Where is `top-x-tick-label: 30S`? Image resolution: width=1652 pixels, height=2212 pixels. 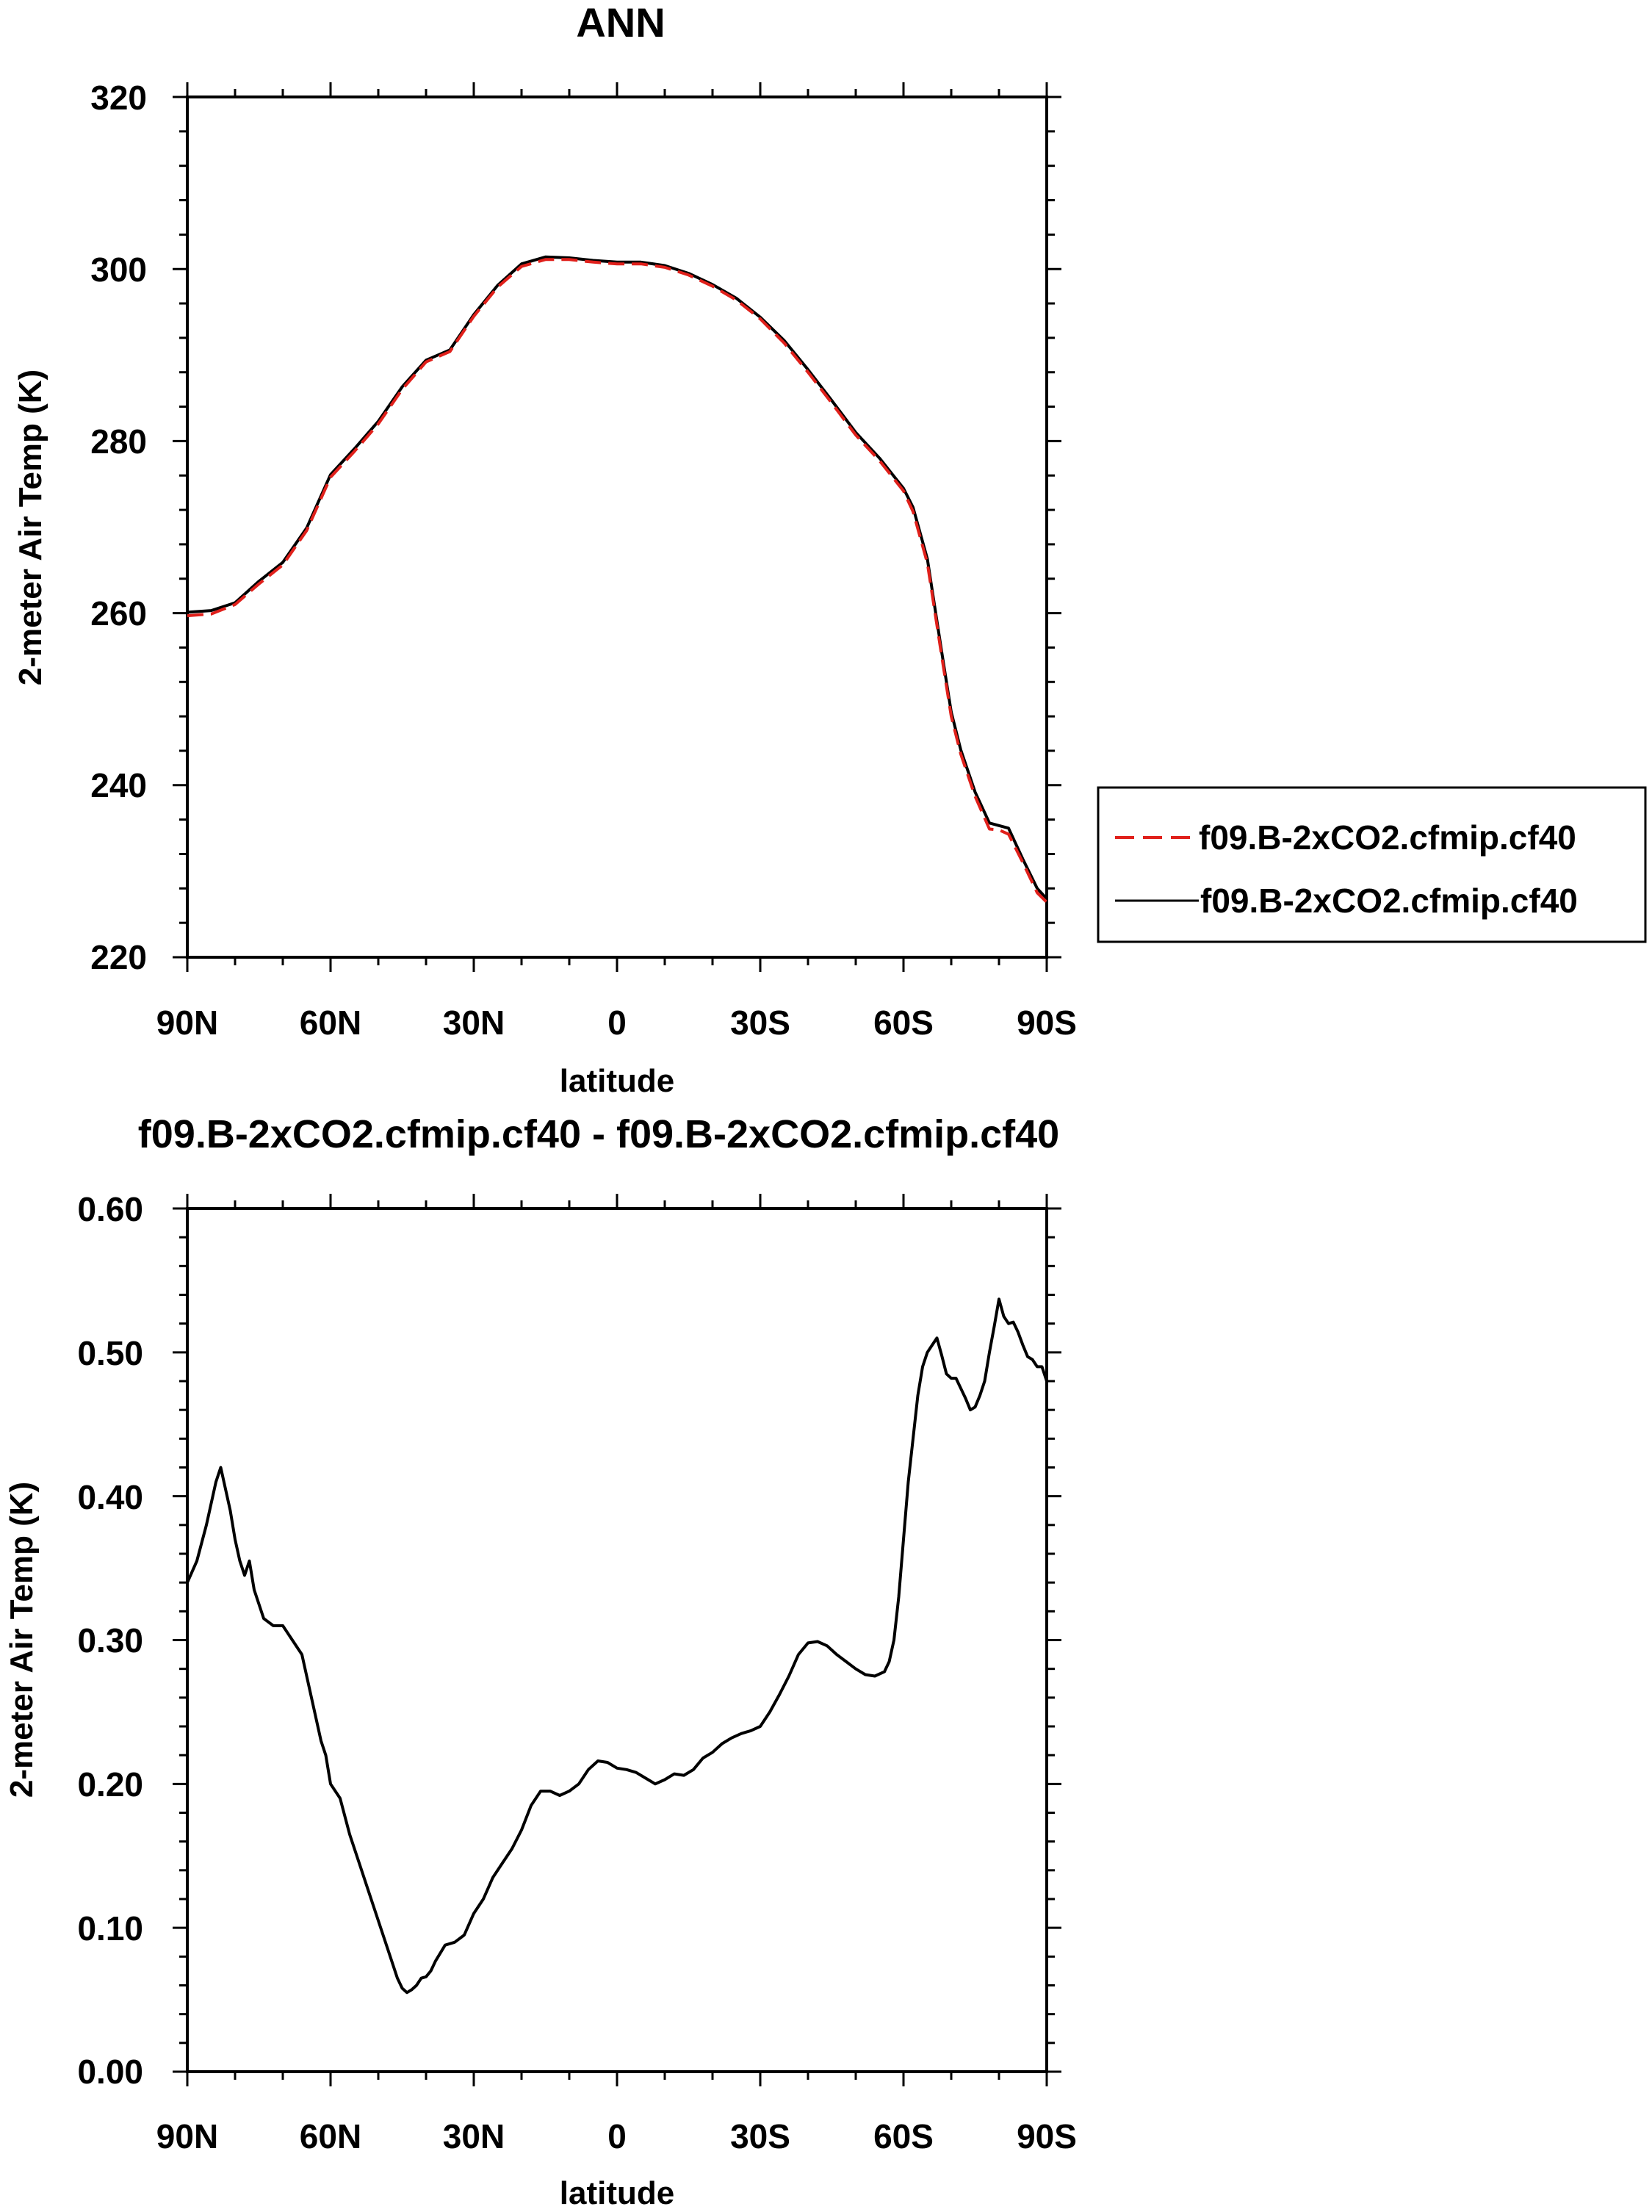
top-x-tick-label: 30S is located at coordinates (760, 1023).